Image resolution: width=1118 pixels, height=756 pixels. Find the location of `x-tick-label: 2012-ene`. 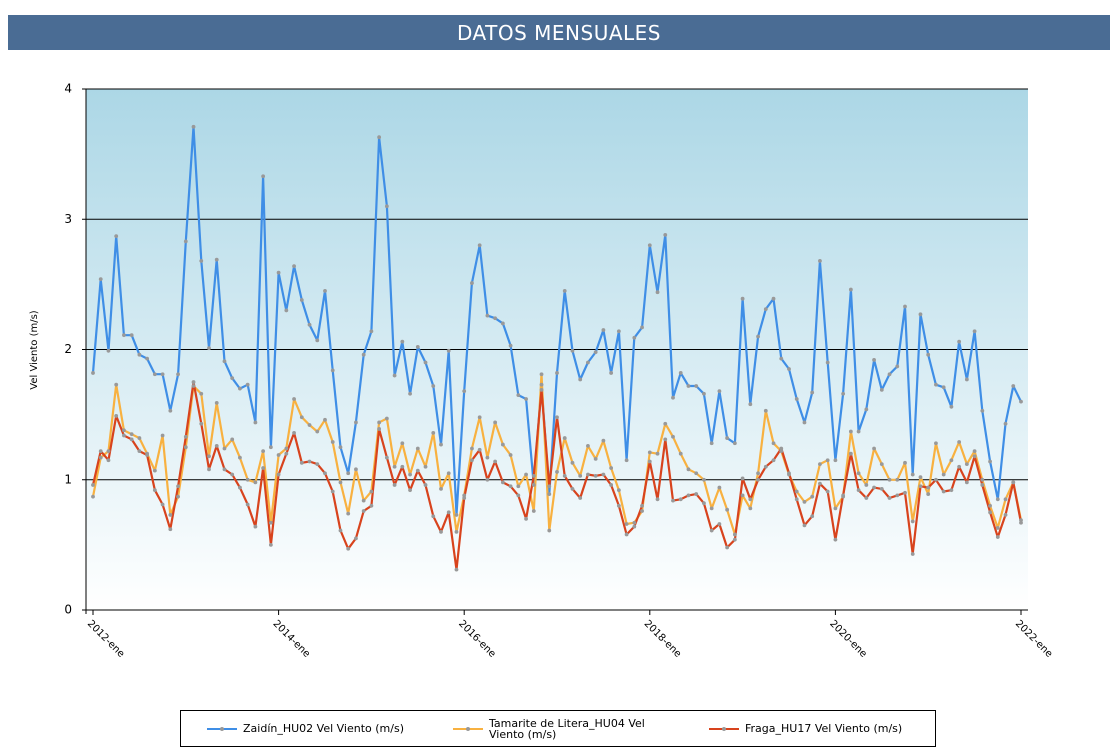

x-tick-label: 2012-ene is located at coordinates (106, 639).